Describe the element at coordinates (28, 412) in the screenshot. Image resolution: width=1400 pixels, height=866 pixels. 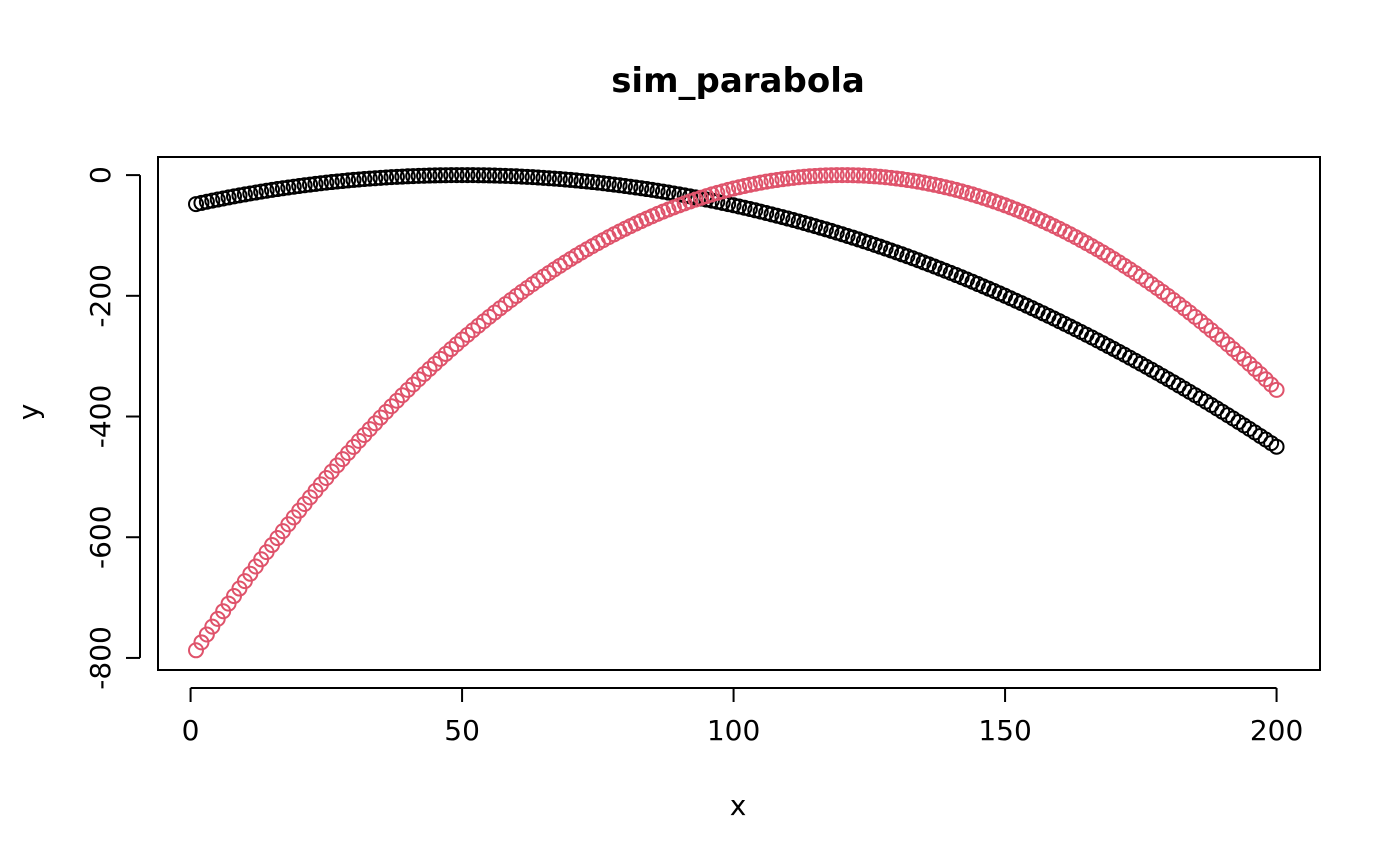
I see `y-axis-label: y` at that location.